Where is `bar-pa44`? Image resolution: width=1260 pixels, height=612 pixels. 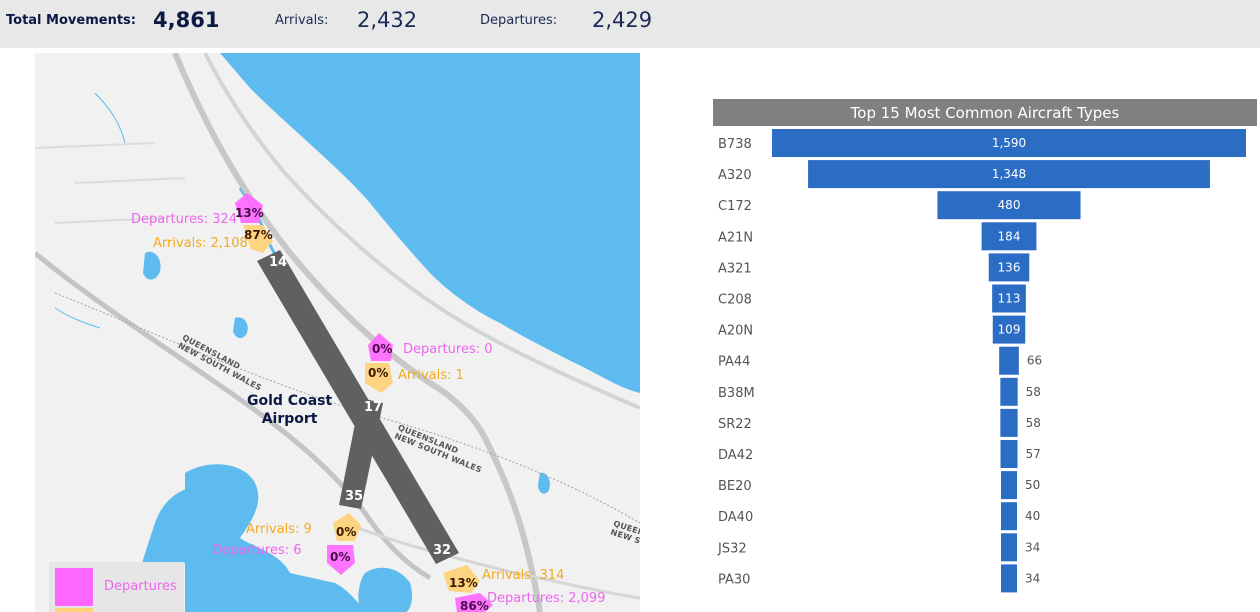 bar-pa44 is located at coordinates (1009, 360).